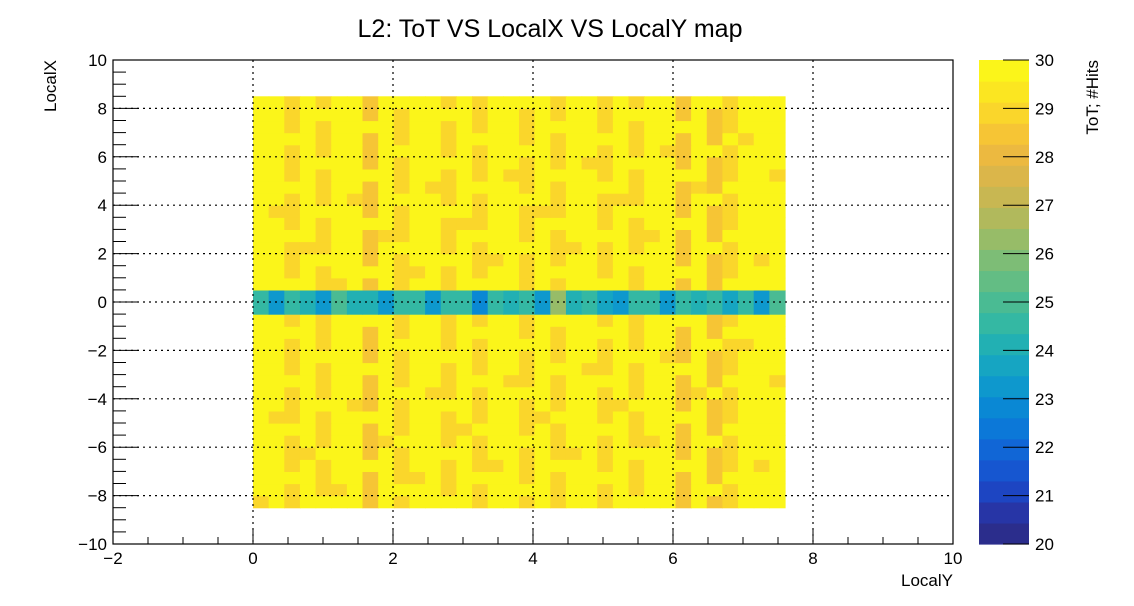 The height and width of the screenshot is (606, 1134). I want to click on x-tick-label: 10, so click(953, 558).